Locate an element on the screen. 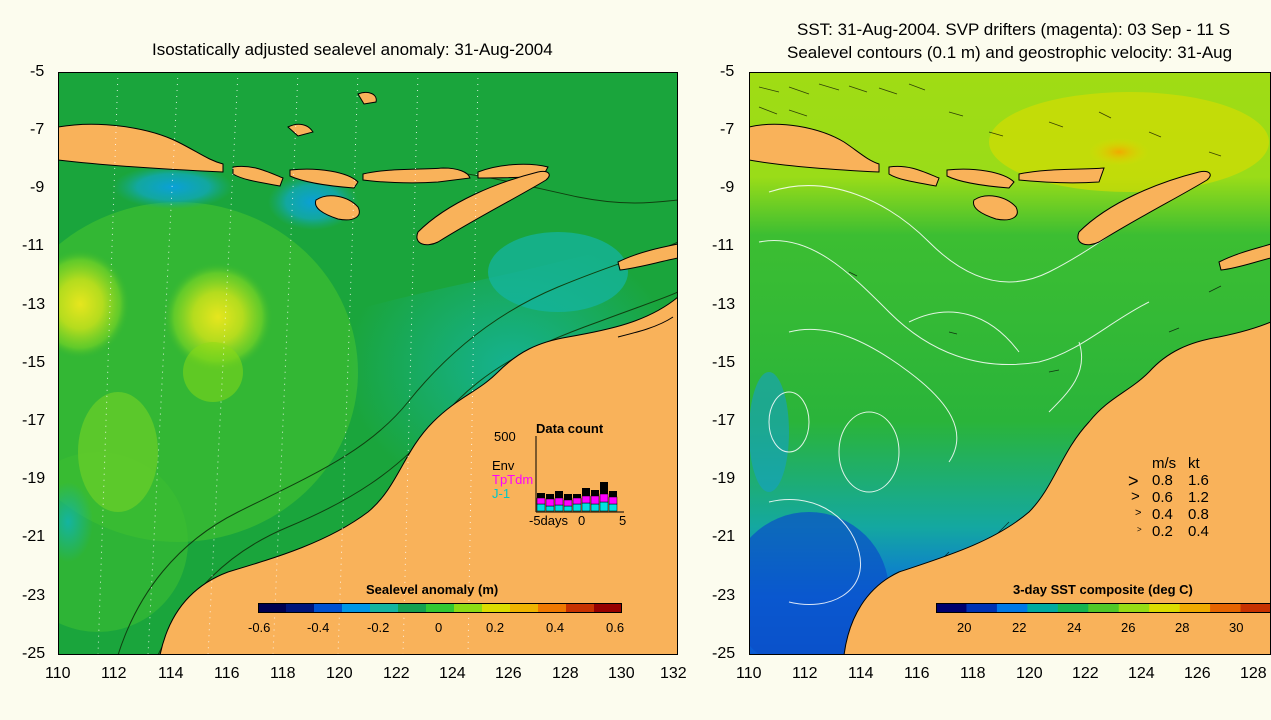 The width and height of the screenshot is (1271, 720). right-x-tick: 128 is located at coordinates (1253, 673).